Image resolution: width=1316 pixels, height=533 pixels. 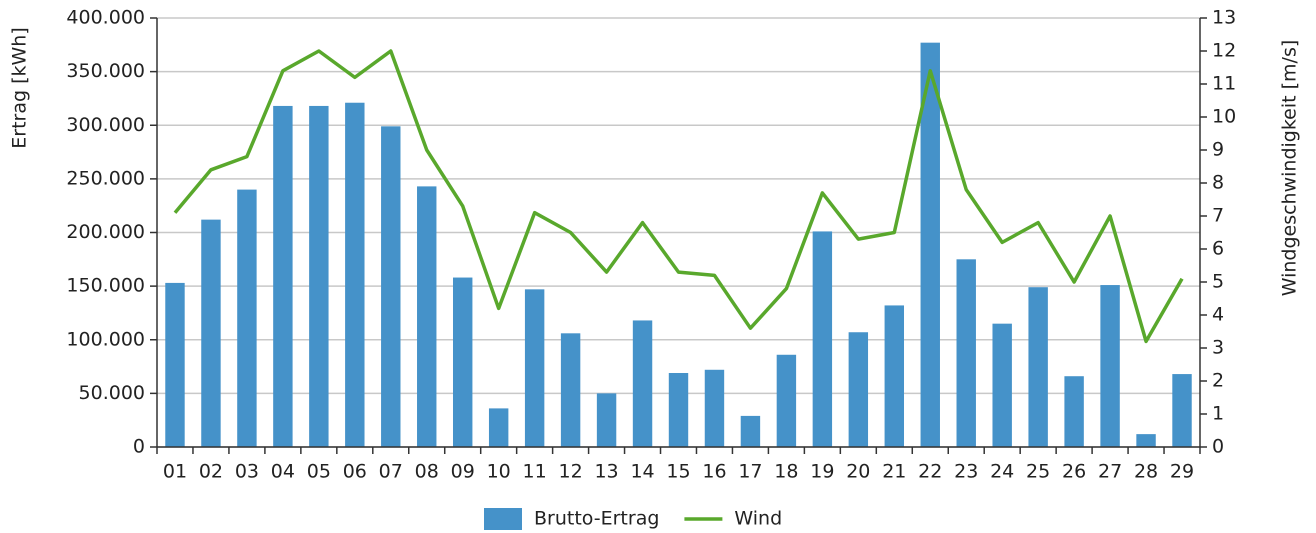 What do you see at coordinates (1074, 472) in the screenshot?
I see `x-tick-label: 26` at bounding box center [1074, 472].